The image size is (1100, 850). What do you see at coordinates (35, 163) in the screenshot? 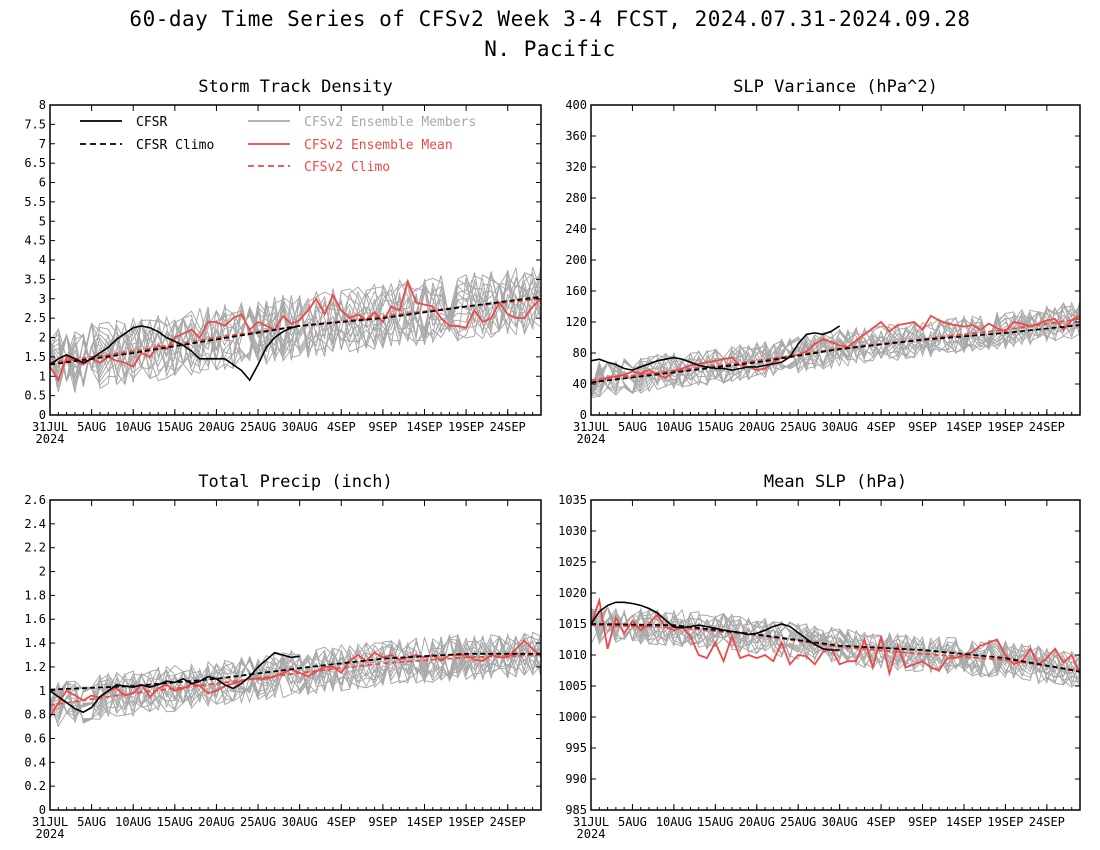
I see `y-tick-label: 6.5` at bounding box center [35, 163].